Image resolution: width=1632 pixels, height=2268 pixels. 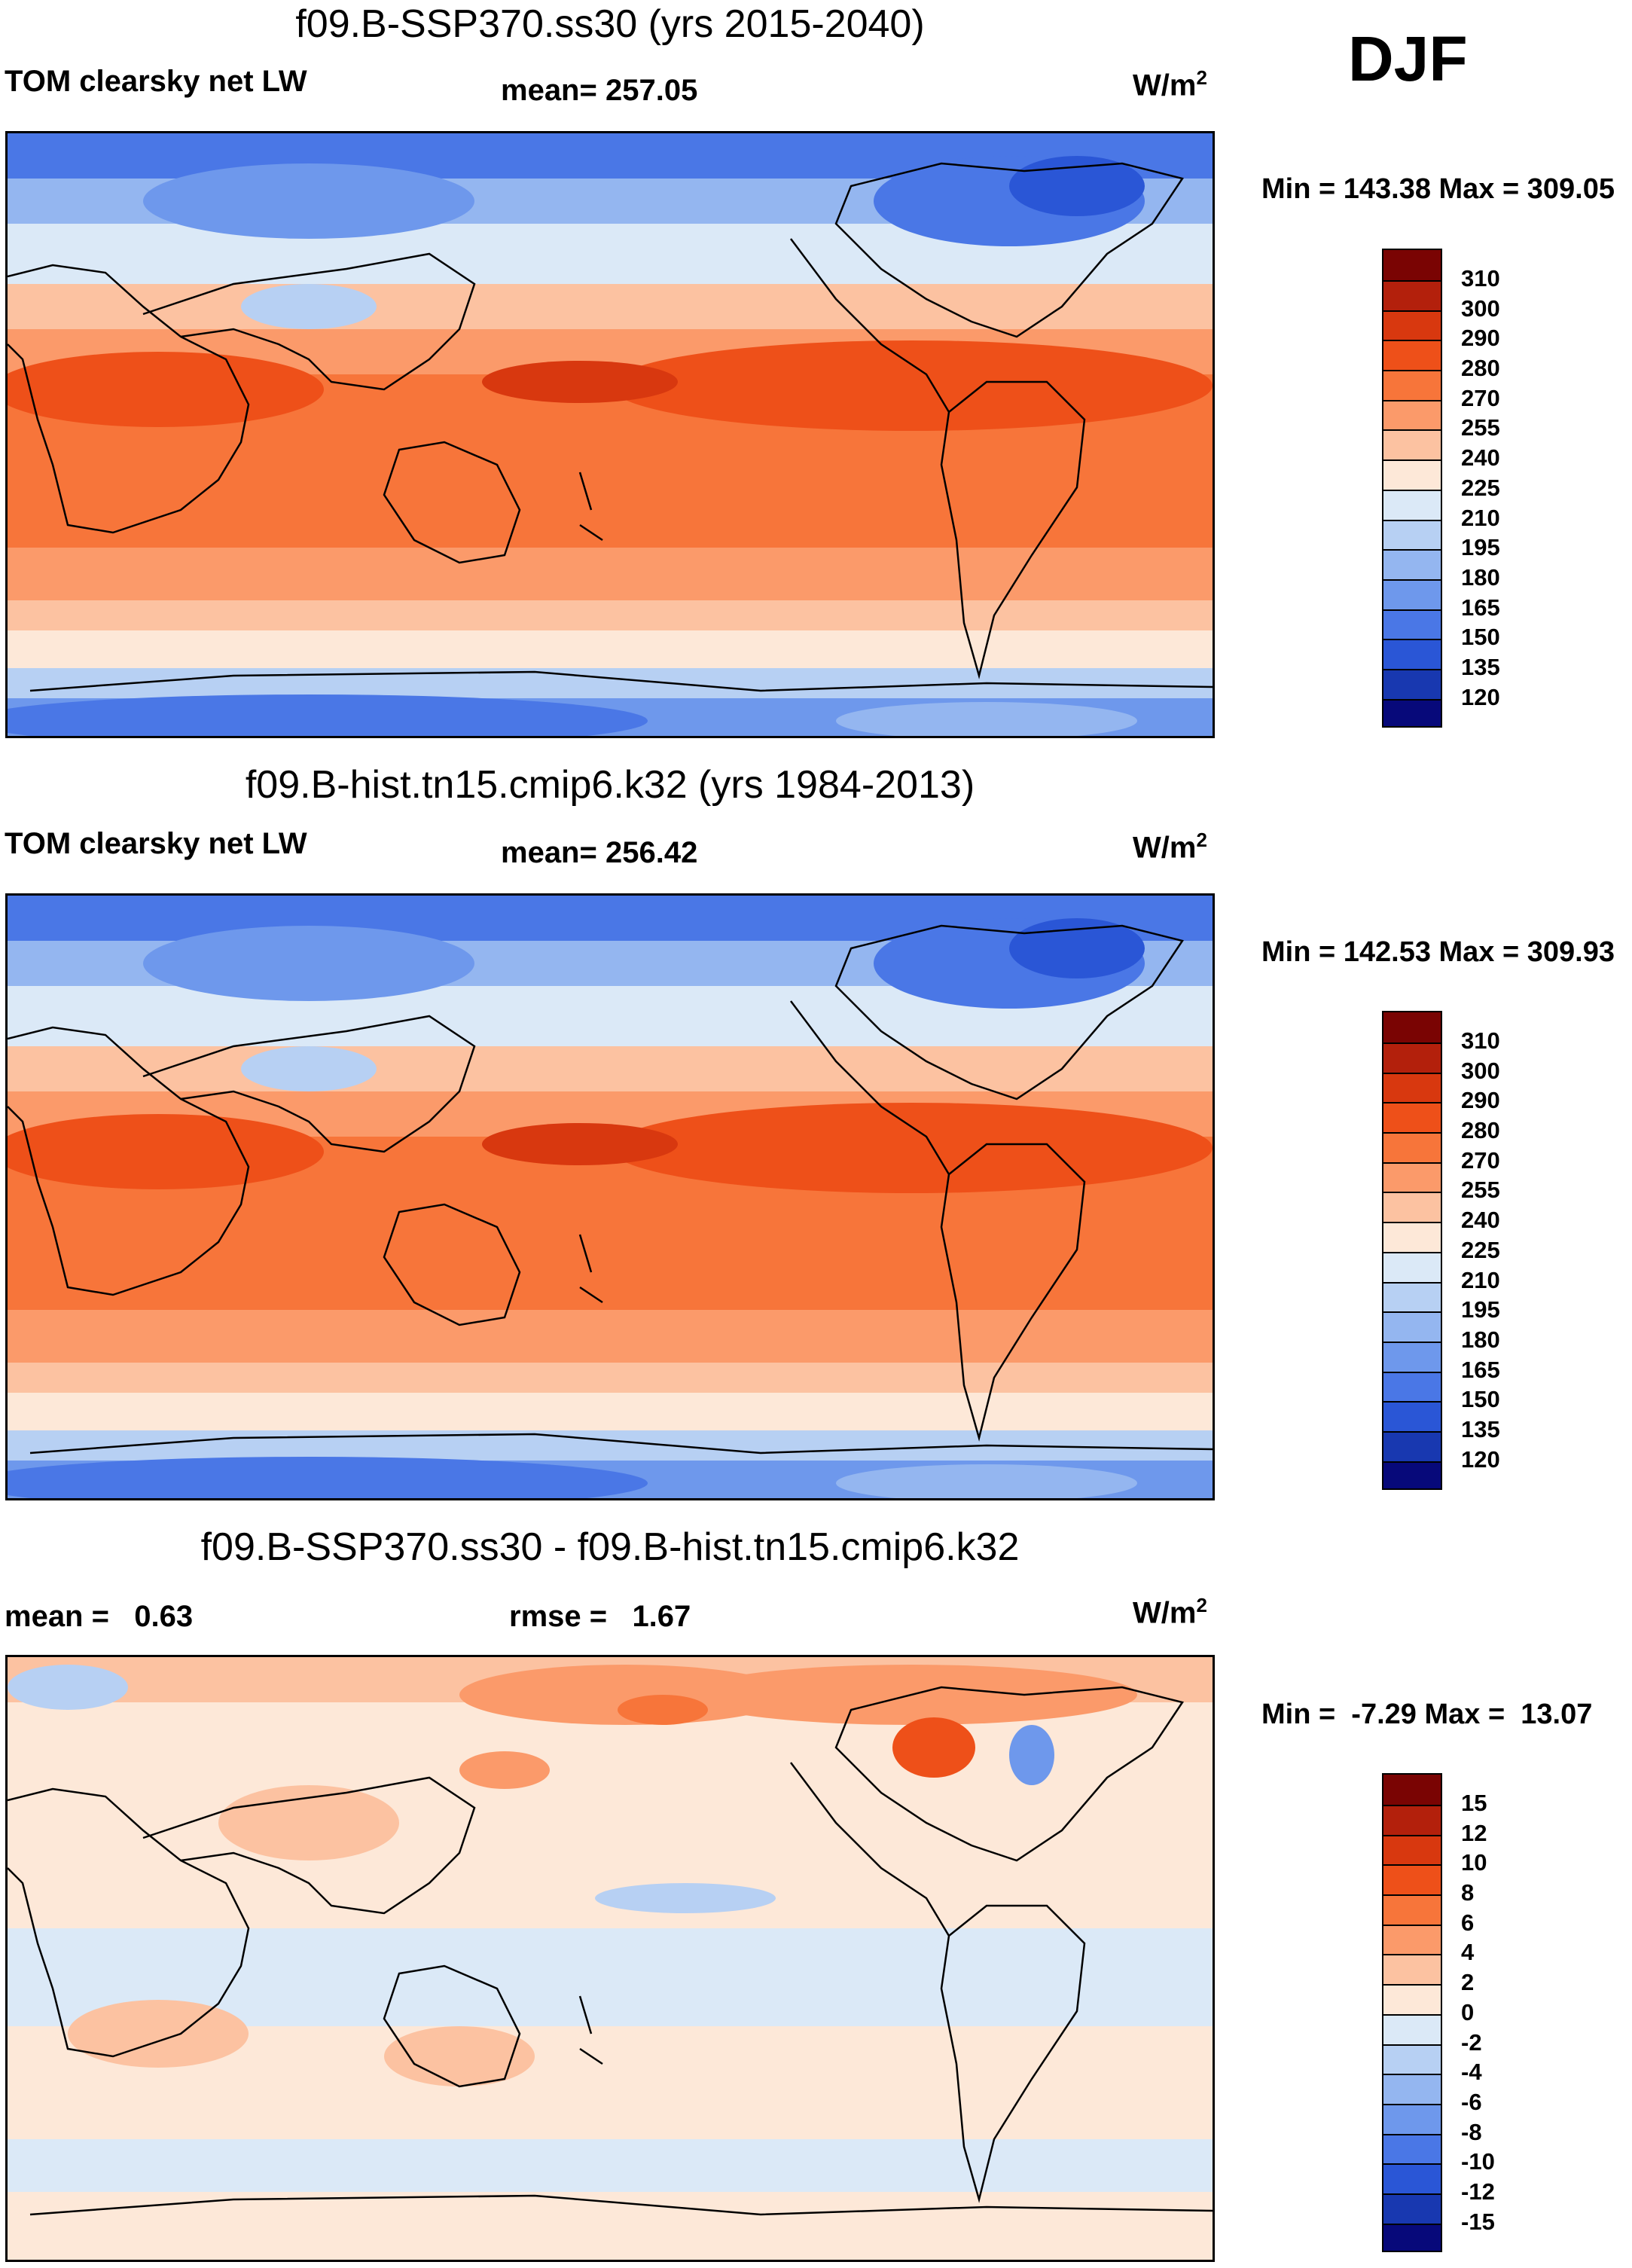 What do you see at coordinates (1472, 2132) in the screenshot?
I see `colorbar-tick-label: -8` at bounding box center [1472, 2132].